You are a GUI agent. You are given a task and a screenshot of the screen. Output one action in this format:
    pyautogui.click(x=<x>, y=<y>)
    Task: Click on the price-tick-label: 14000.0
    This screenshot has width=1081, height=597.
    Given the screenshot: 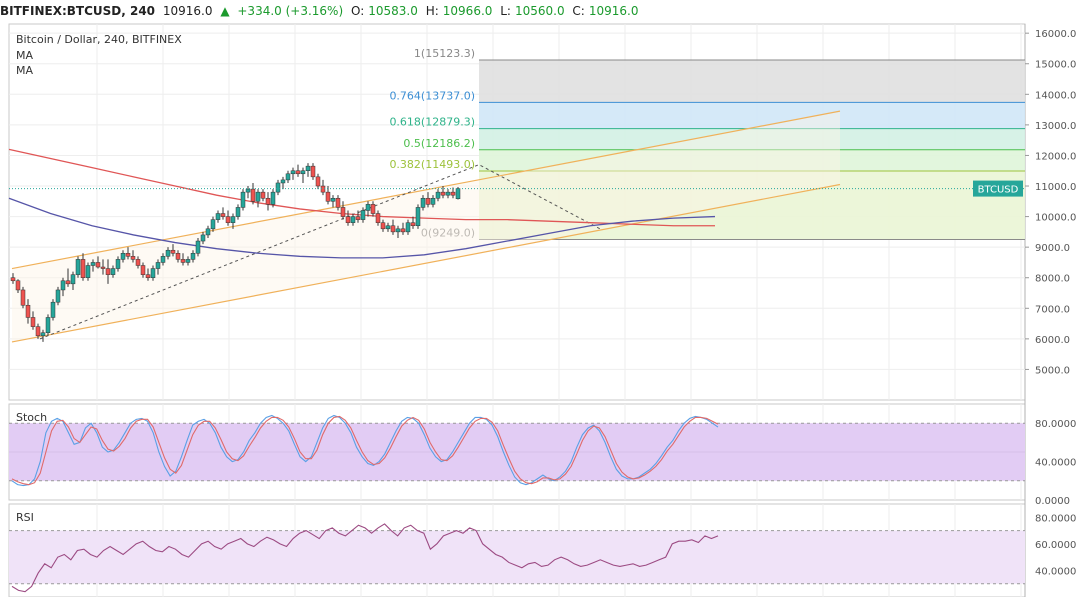 What is the action you would take?
    pyautogui.click(x=1055, y=95)
    